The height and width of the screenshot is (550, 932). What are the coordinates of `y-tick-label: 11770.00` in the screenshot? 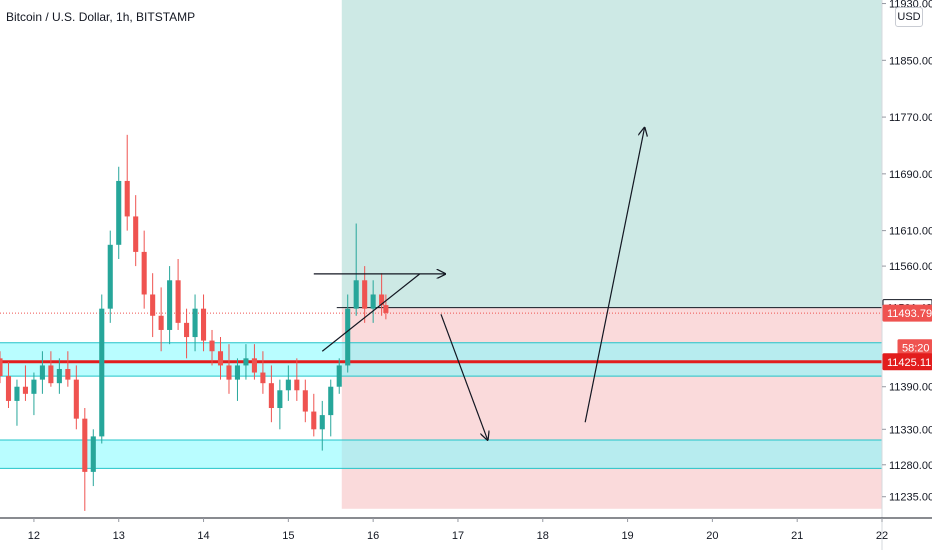 It's located at (910, 118).